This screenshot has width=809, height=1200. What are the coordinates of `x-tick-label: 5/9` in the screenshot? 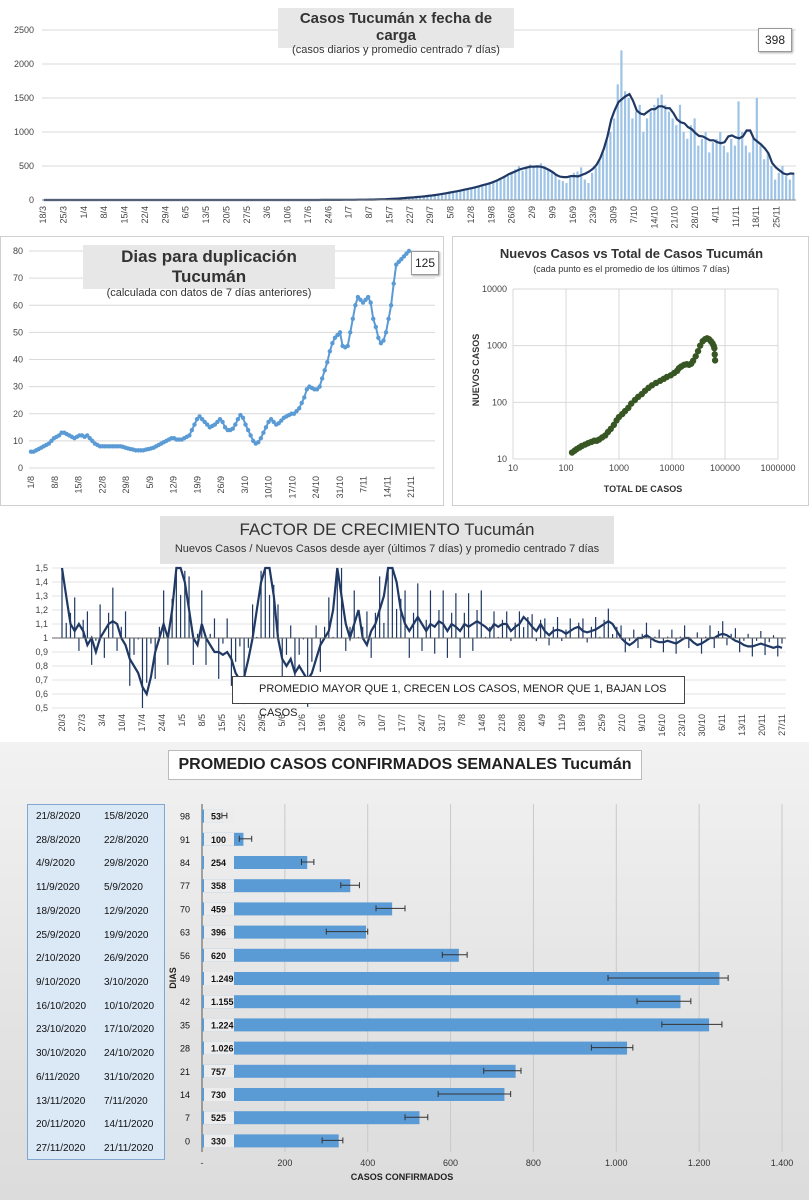 It's located at (150, 482).